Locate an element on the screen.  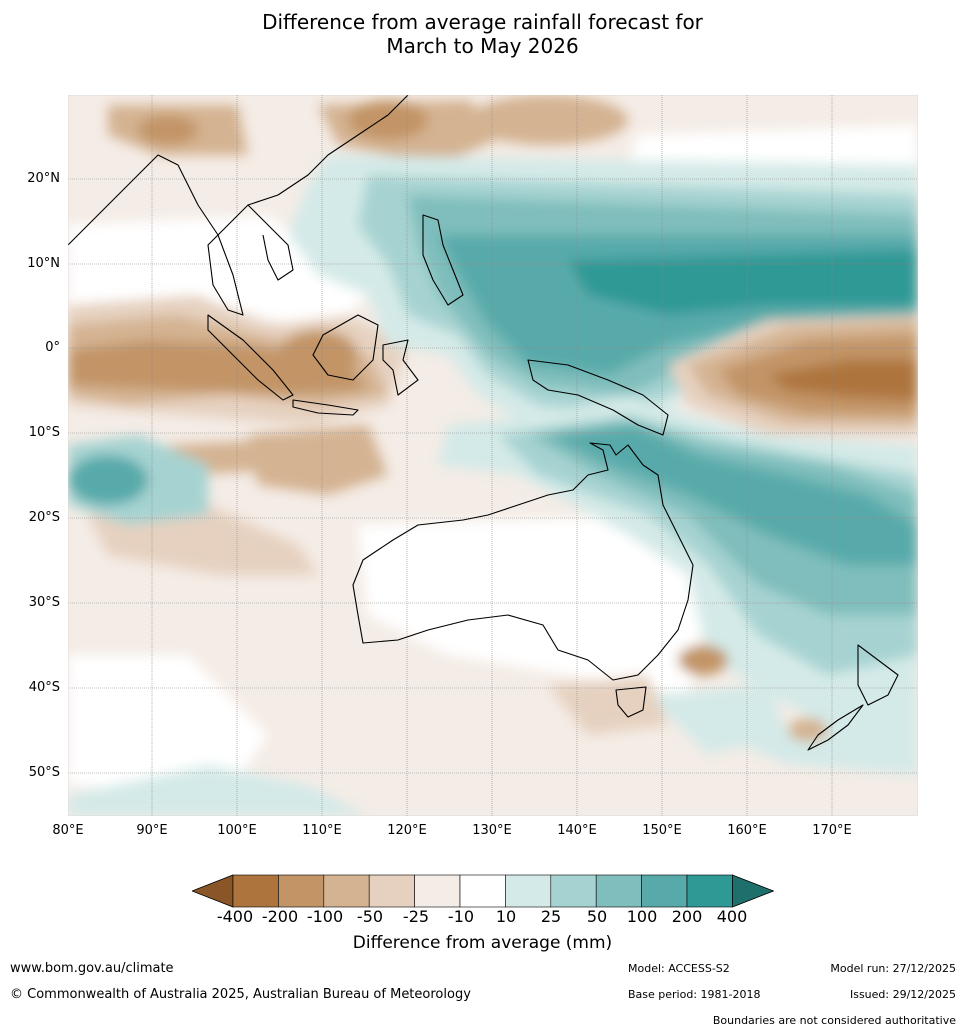
website-link: www.bom.gov.au/climate is located at coordinates (92, 968).